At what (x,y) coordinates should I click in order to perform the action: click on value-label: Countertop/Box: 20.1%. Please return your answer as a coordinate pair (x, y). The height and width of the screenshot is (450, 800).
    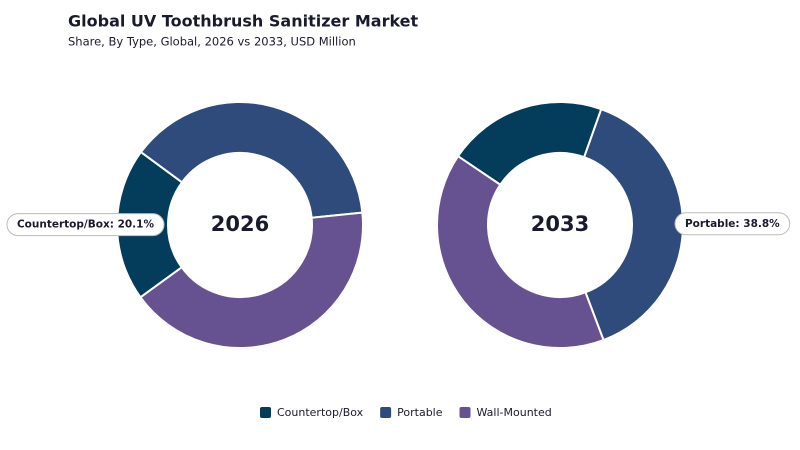
    Looking at the image, I should click on (85, 225).